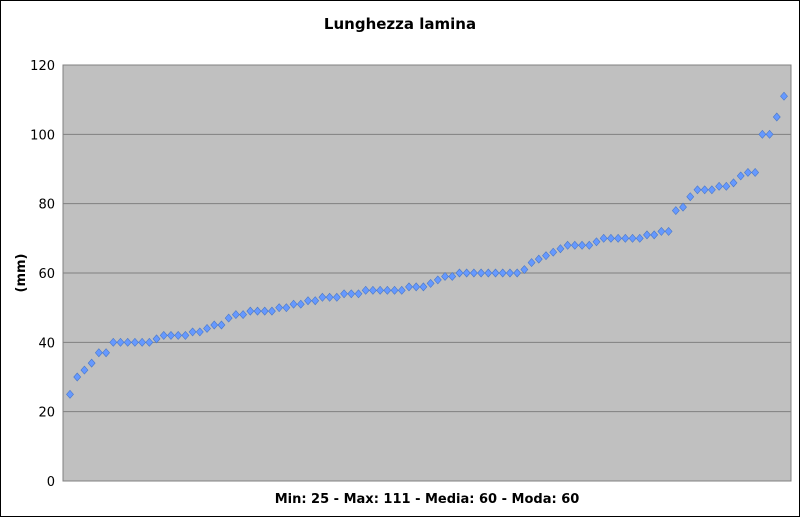 The image size is (800, 517). What do you see at coordinates (46, 205) in the screenshot?
I see `y-tick-label: 80` at bounding box center [46, 205].